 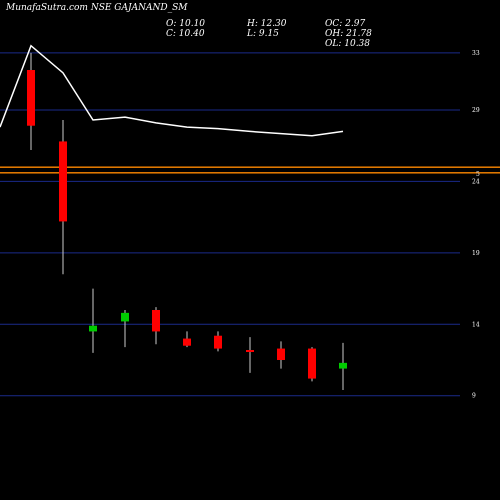 What do you see at coordinates (476, 253) in the screenshot?
I see `y-tick-label: 19` at bounding box center [476, 253].